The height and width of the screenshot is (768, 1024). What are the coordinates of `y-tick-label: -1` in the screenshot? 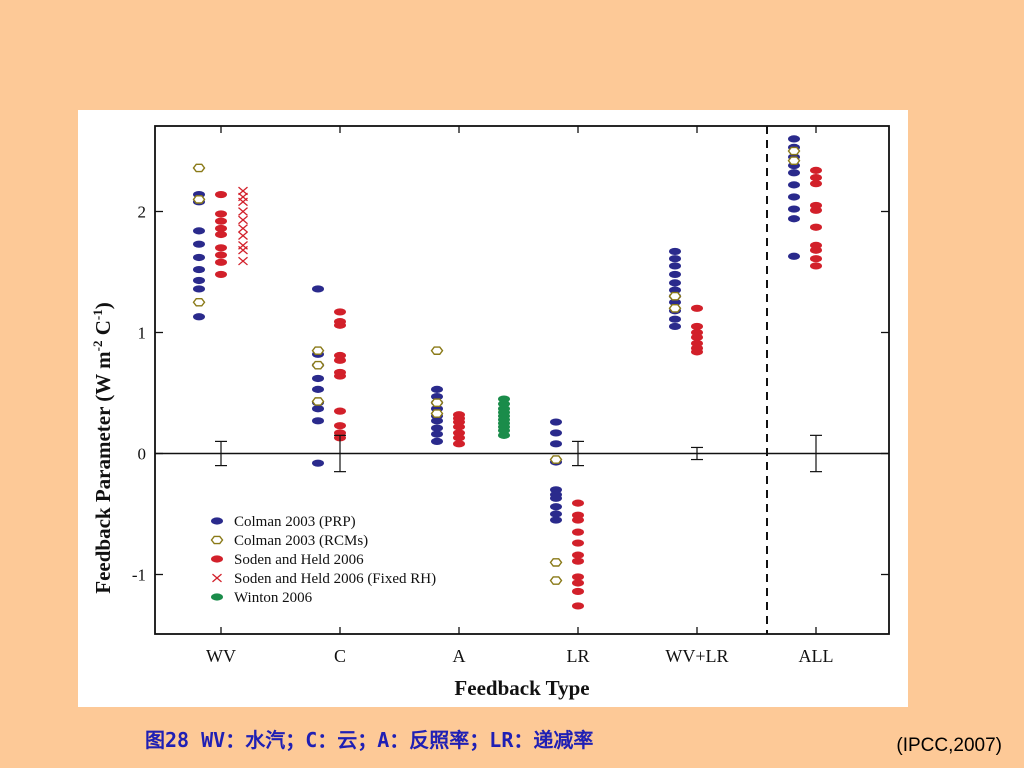 It's located at (139, 575).